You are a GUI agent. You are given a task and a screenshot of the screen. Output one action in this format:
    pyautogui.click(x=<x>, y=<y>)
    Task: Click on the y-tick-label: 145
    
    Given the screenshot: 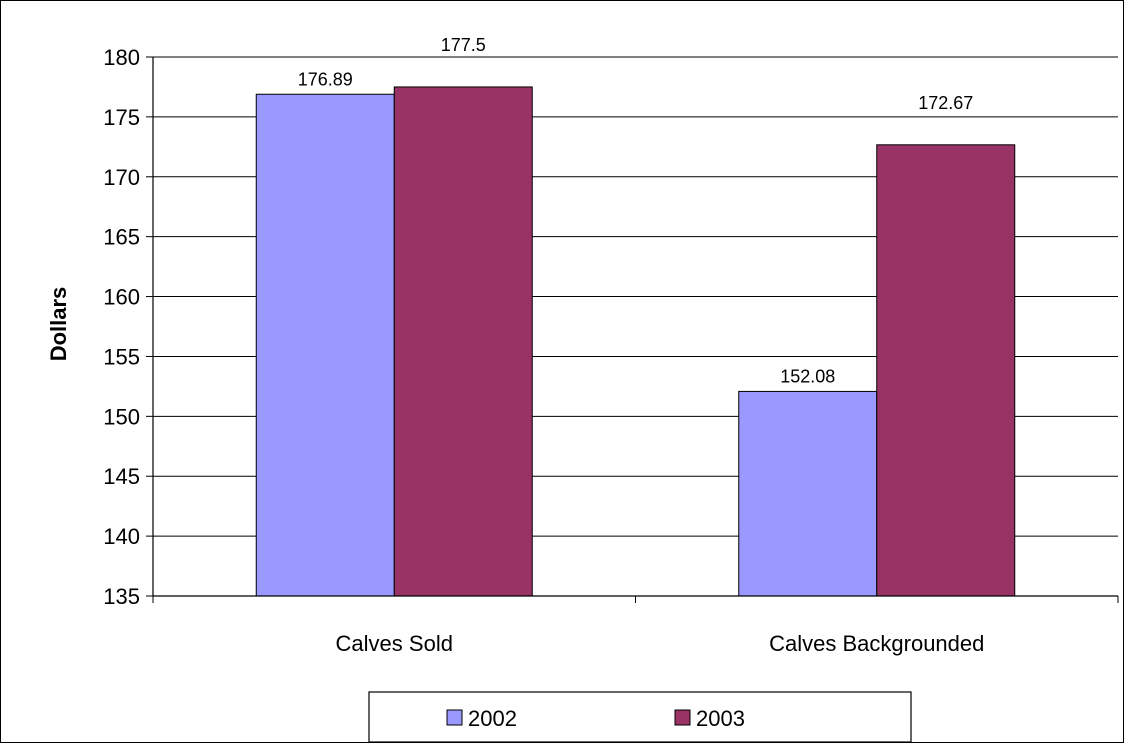 What is the action you would take?
    pyautogui.click(x=121, y=476)
    